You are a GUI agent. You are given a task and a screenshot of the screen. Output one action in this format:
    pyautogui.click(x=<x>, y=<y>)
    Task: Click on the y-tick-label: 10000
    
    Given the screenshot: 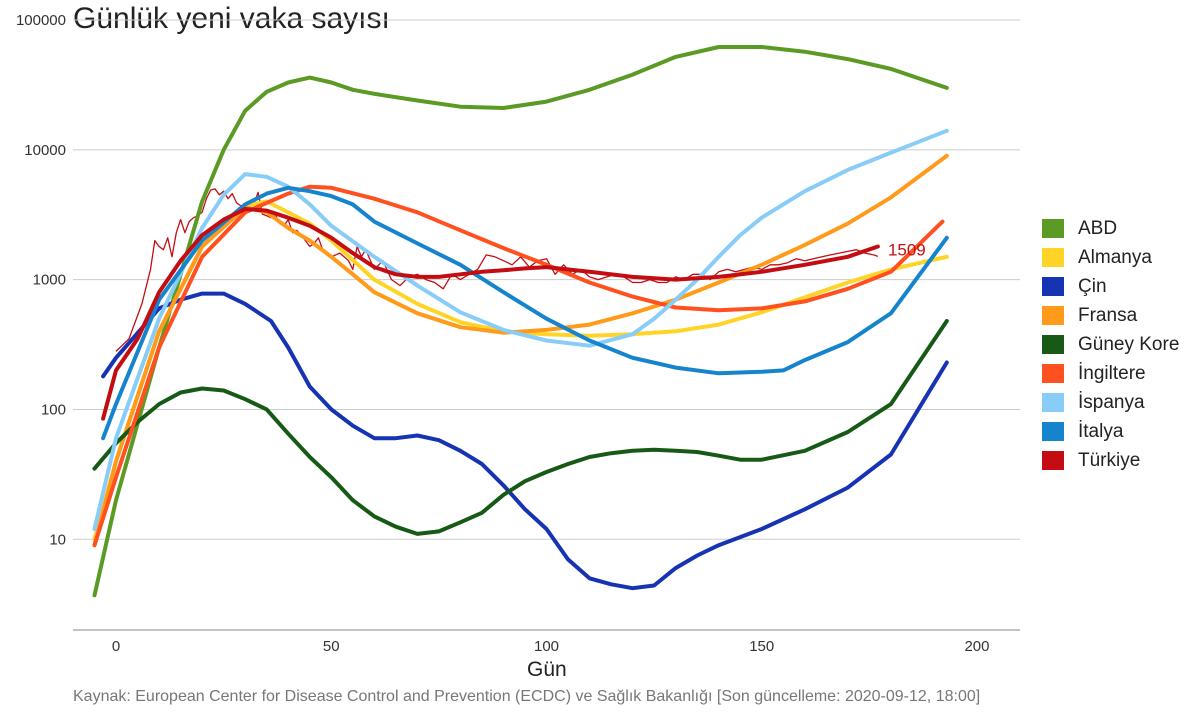 What is the action you would take?
    pyautogui.click(x=45, y=150)
    